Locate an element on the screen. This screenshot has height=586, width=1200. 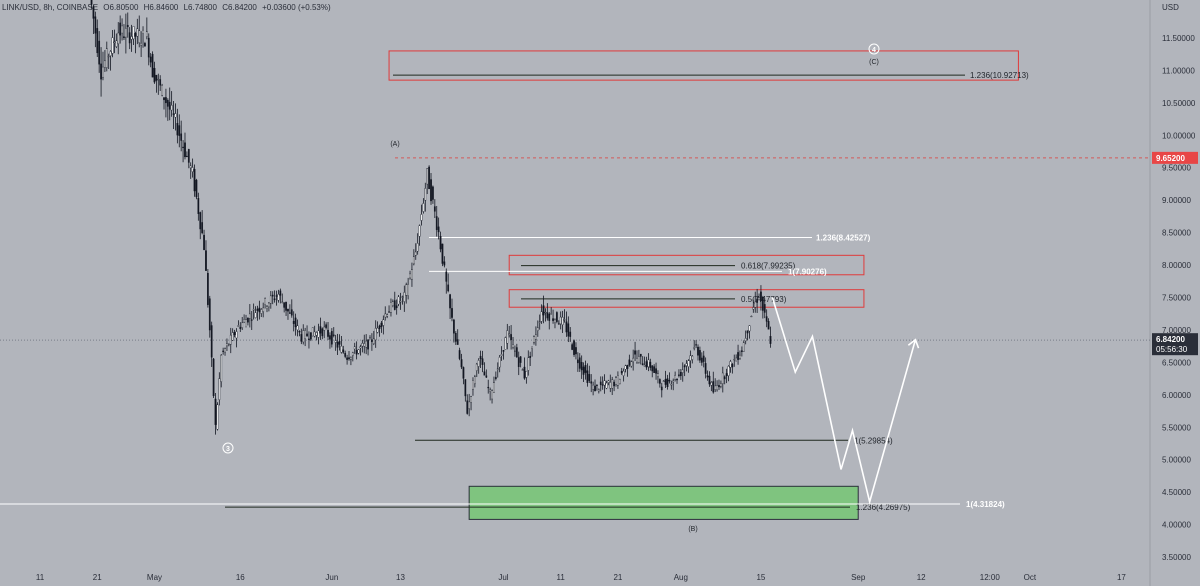
price-tick-label: 11.50000 is located at coordinates (1178, 38).